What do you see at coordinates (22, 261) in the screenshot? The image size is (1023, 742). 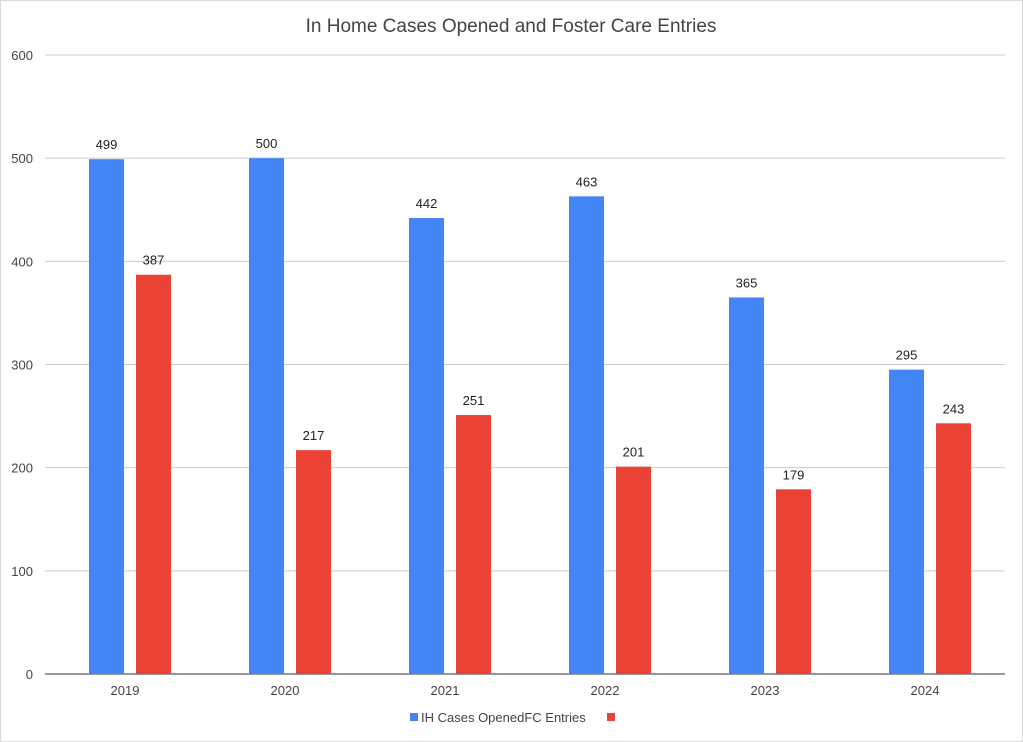 I see `y-tick-label: 400` at bounding box center [22, 261].